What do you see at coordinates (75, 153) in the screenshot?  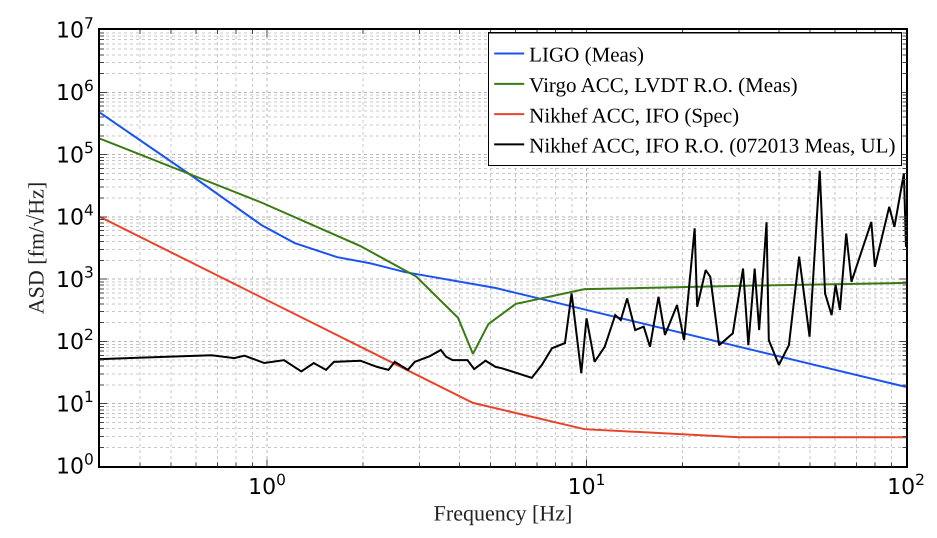 I see `y-tick-label: 10$^{5}$` at bounding box center [75, 153].